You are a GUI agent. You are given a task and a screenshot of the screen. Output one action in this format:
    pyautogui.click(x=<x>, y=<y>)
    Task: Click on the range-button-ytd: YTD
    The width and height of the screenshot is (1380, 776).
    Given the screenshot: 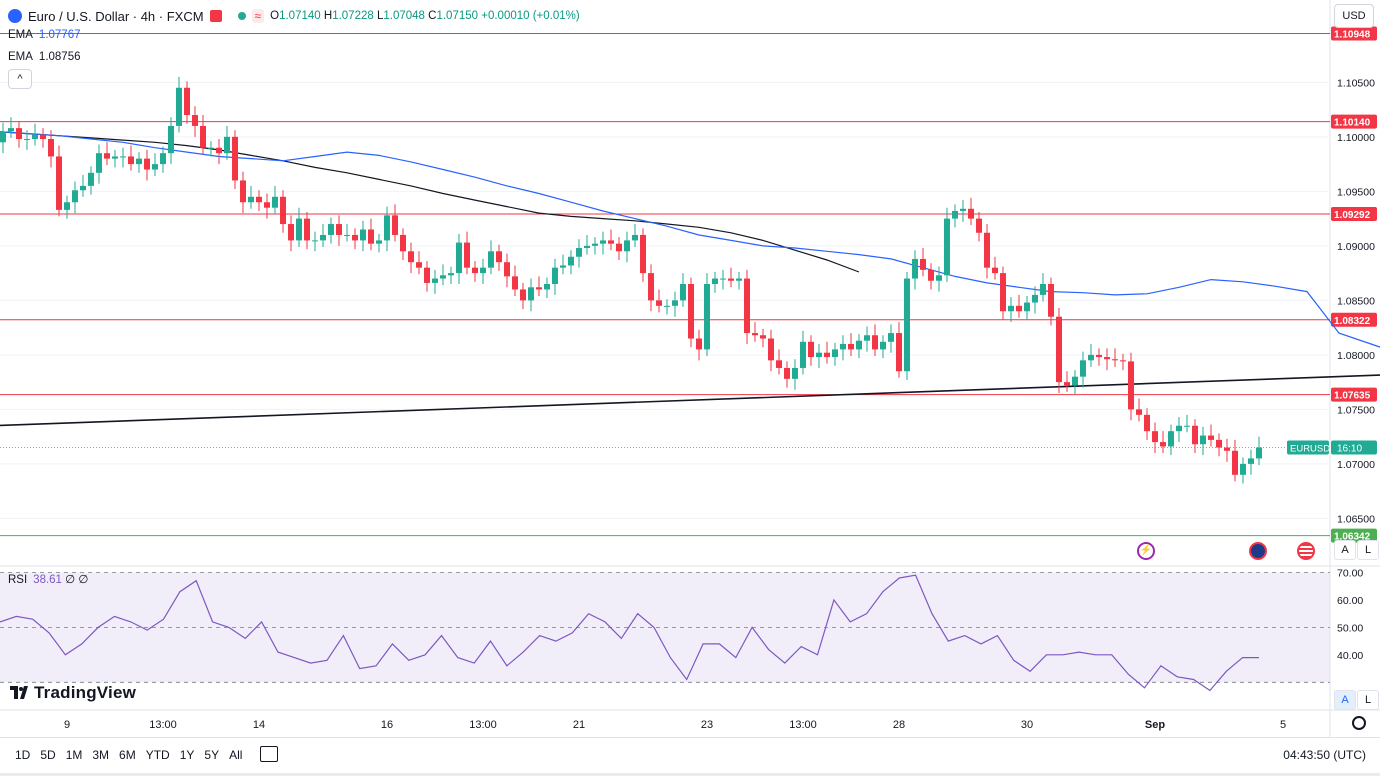 What is the action you would take?
    pyautogui.click(x=157, y=755)
    